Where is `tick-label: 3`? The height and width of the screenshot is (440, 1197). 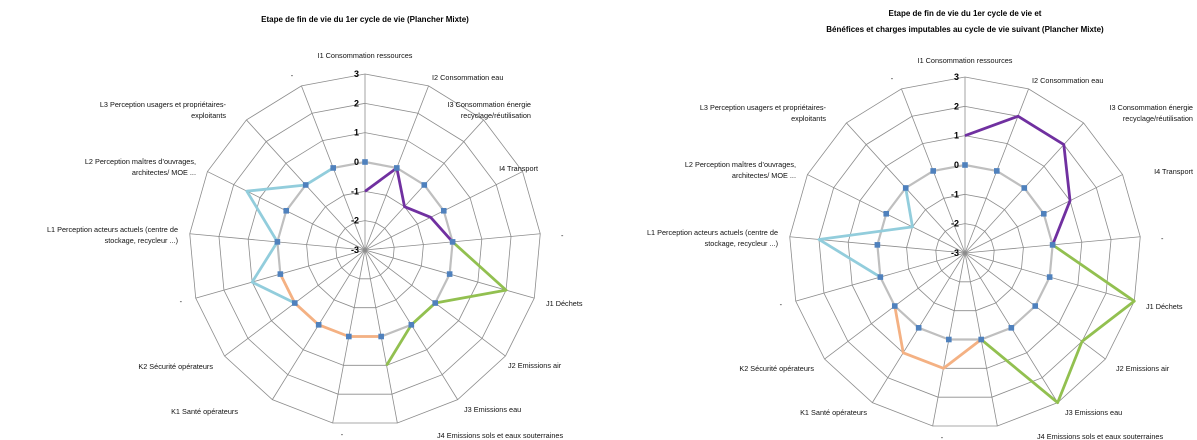 tick-label: 3 is located at coordinates (356, 74).